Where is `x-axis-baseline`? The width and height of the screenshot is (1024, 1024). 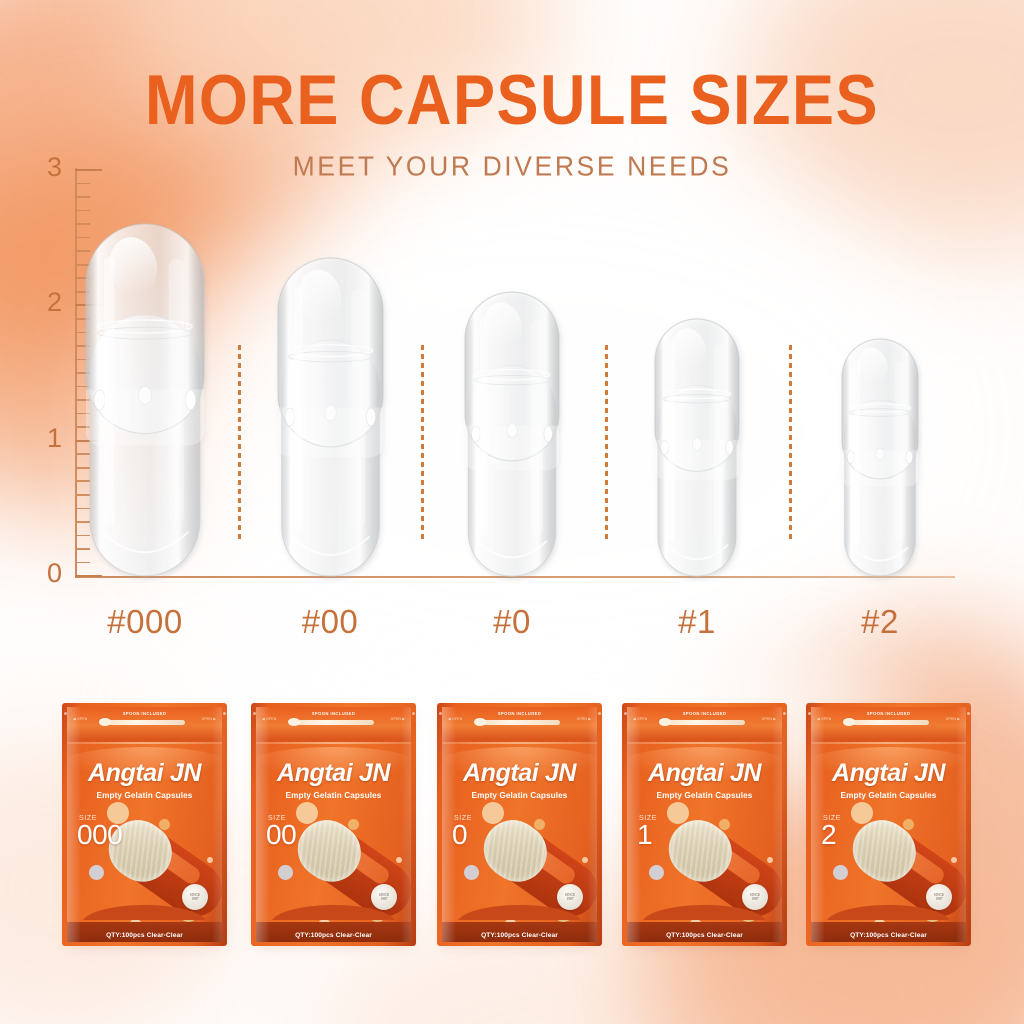 x-axis-baseline is located at coordinates (515, 577).